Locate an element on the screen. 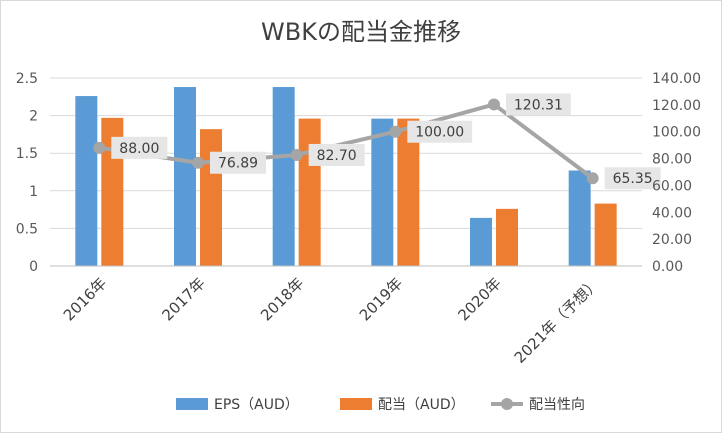 The image size is (722, 433). legend-label: 配当（AUD） is located at coordinates (421, 405).